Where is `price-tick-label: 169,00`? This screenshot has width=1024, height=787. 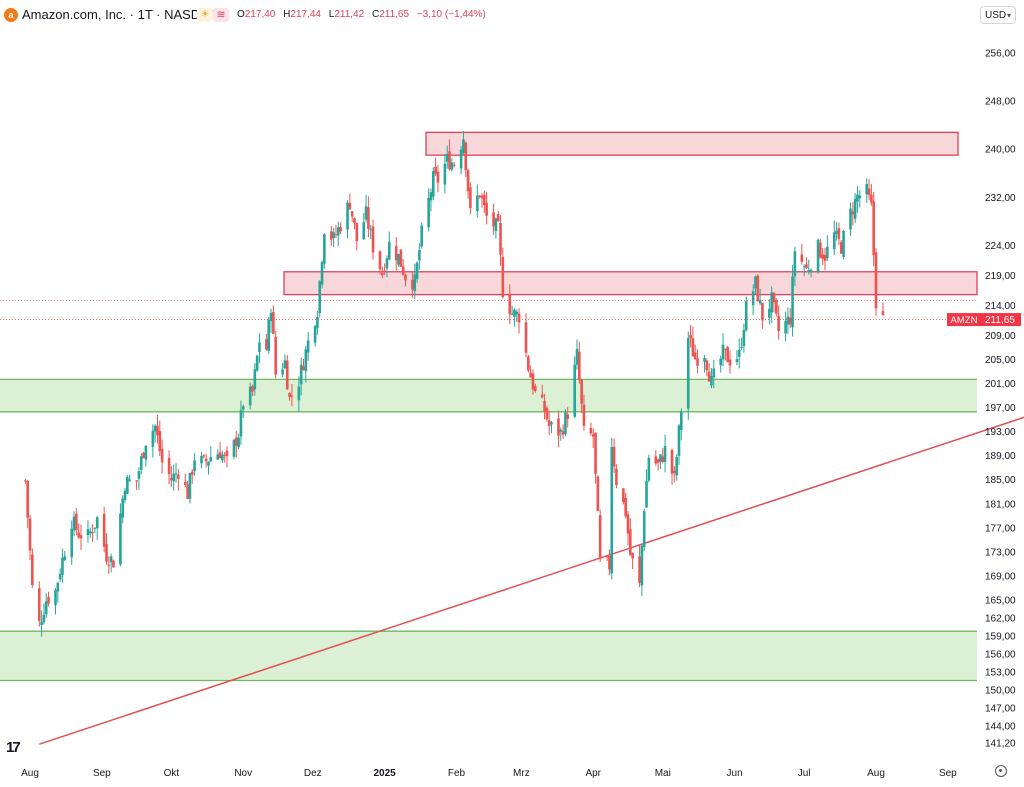
price-tick-label: 169,00 is located at coordinates (1000, 576).